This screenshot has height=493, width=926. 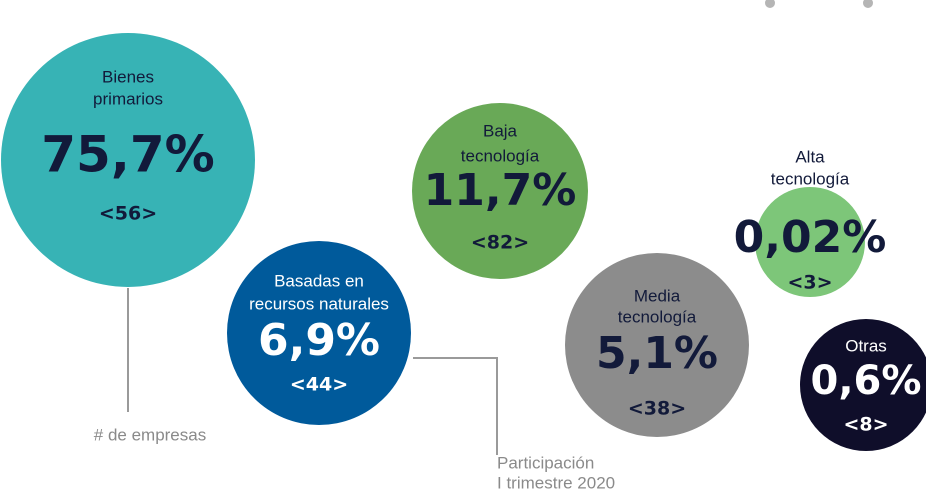 I want to click on bubble-label: Bienes, so click(x=128, y=76).